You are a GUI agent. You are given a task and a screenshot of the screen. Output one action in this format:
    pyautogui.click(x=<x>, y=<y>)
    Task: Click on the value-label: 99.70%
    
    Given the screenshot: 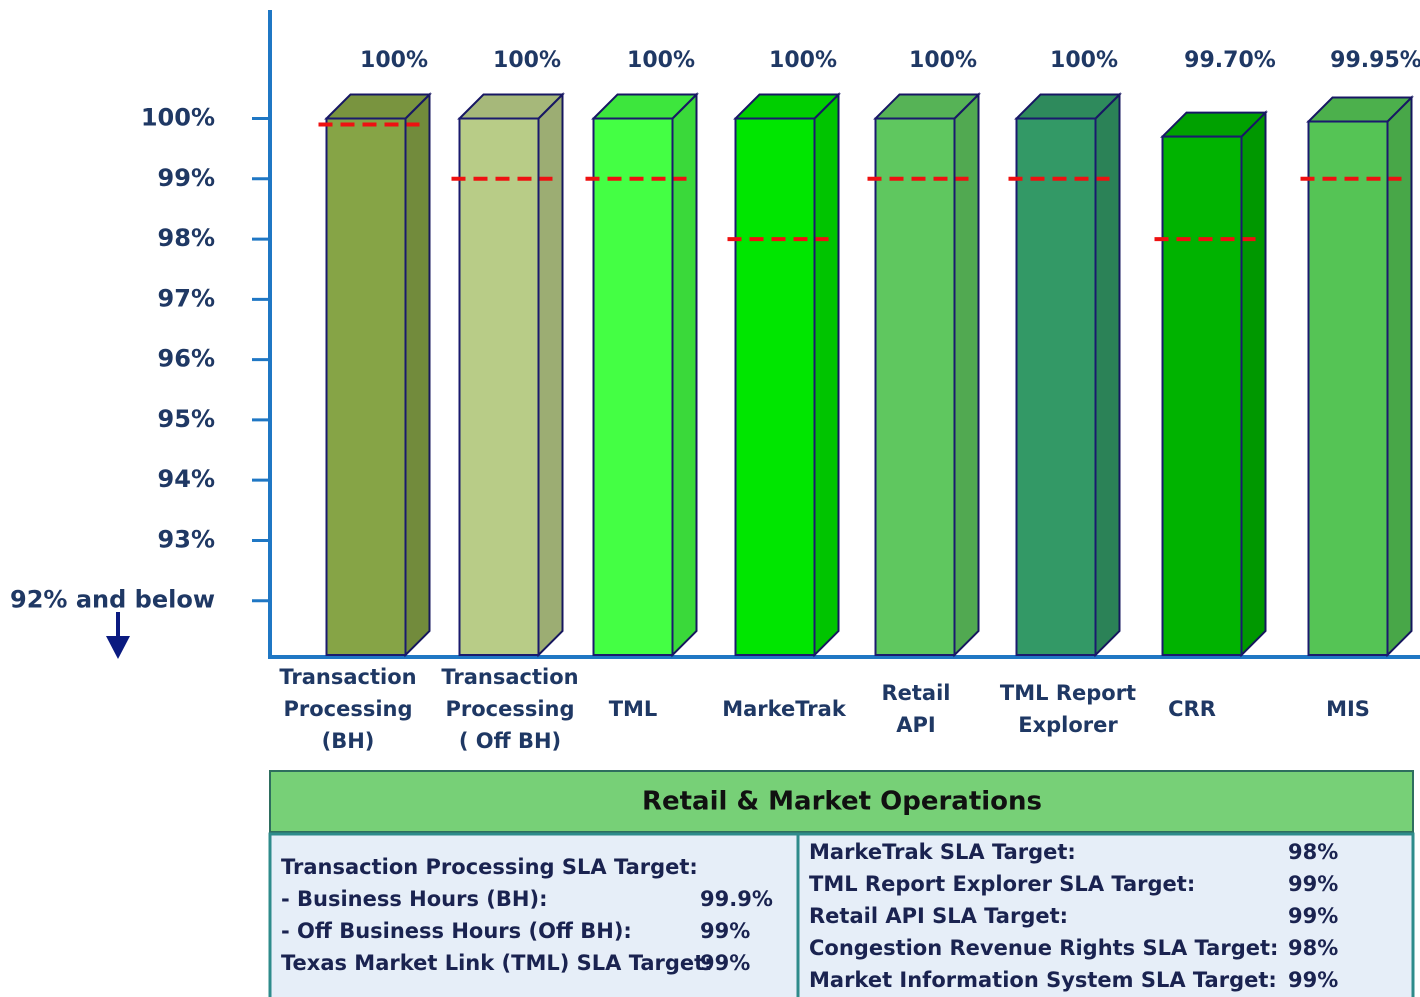 What is the action you would take?
    pyautogui.click(x=1230, y=60)
    